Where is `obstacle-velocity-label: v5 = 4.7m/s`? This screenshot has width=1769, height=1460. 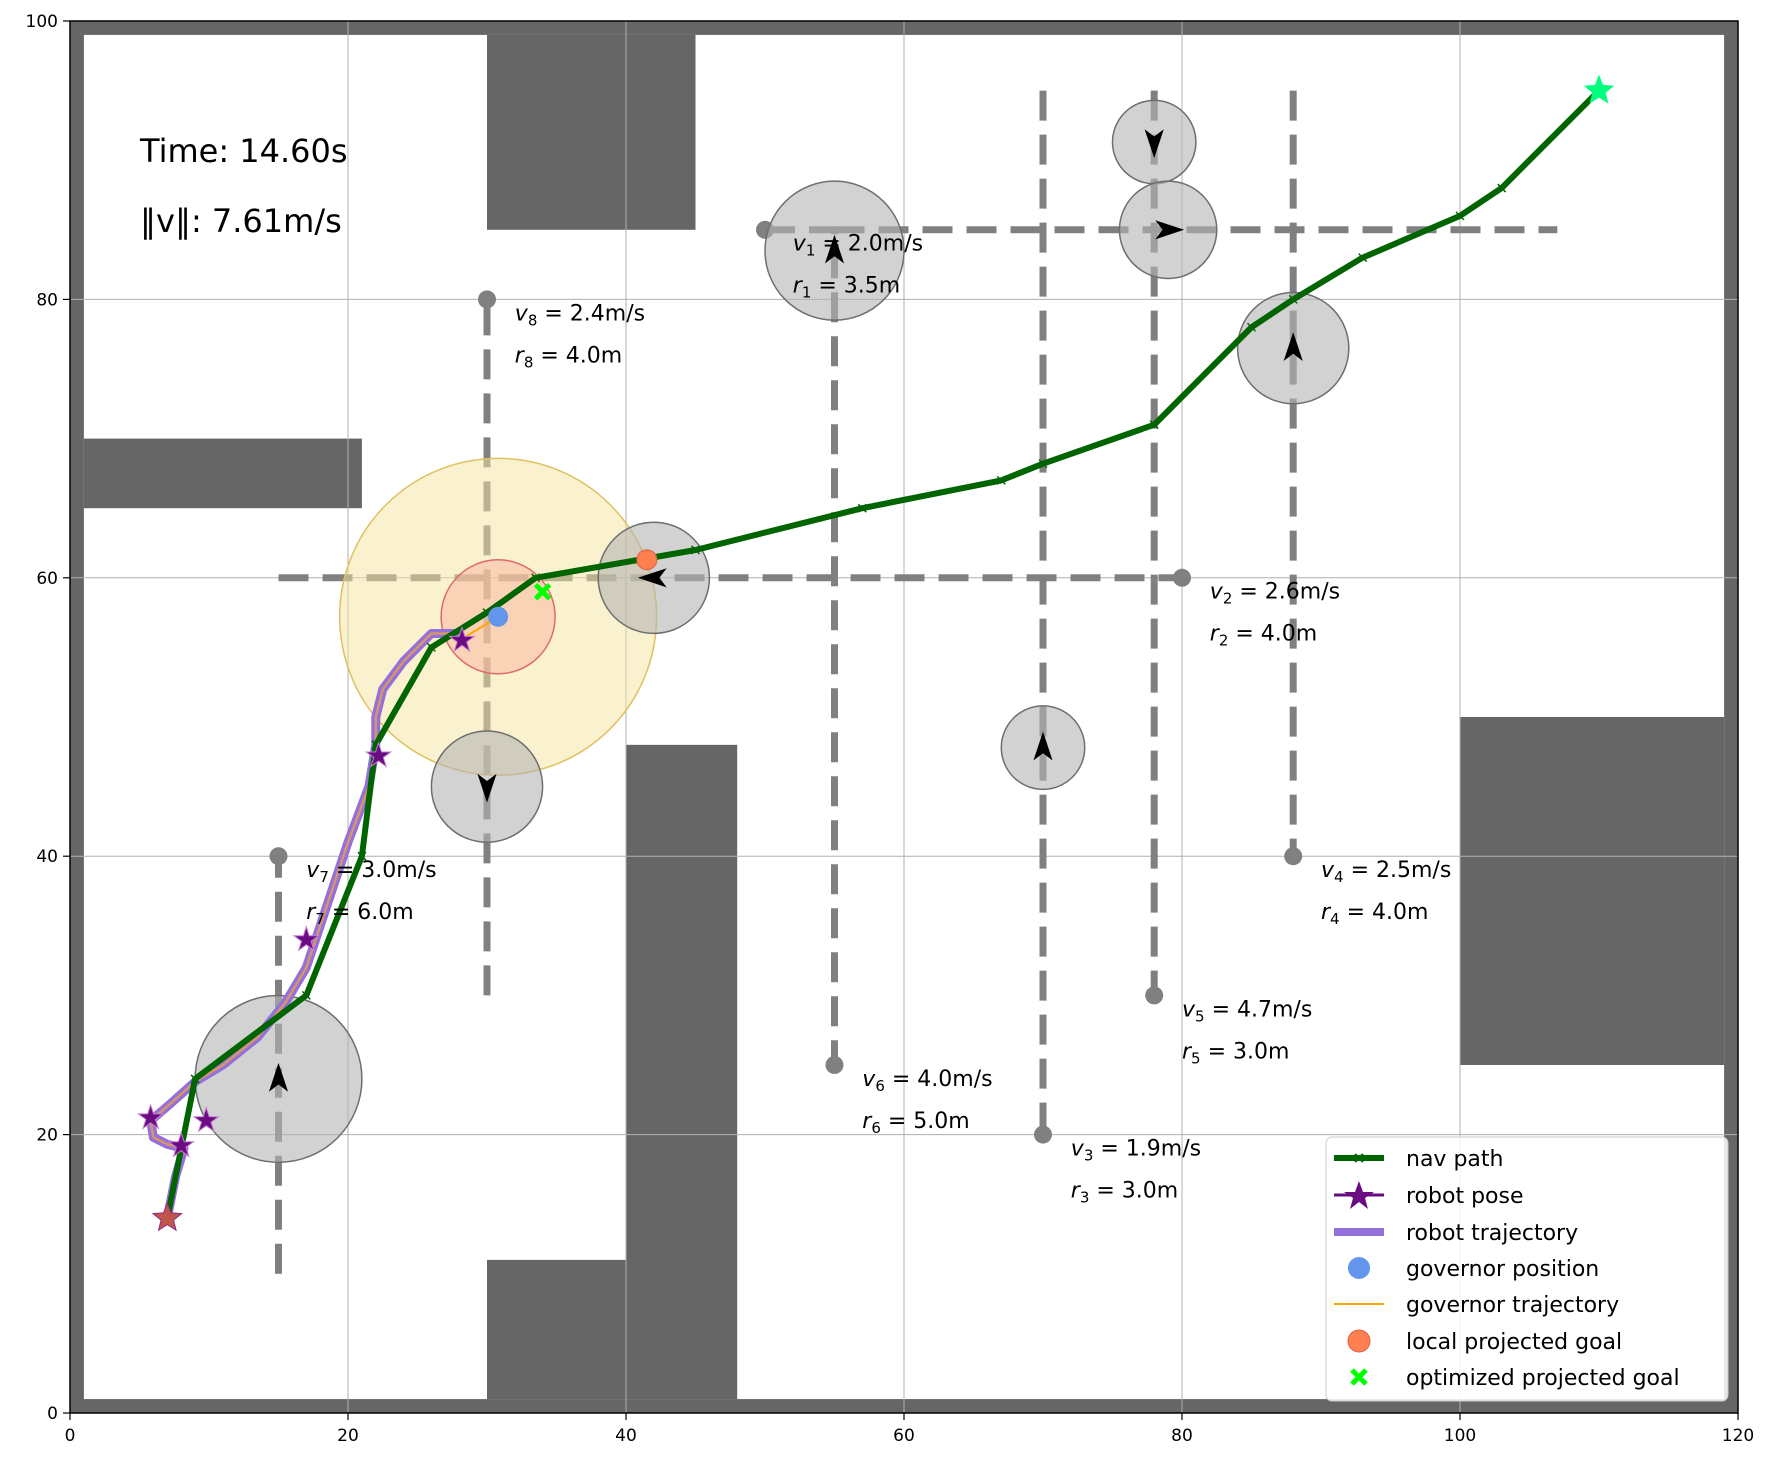 obstacle-velocity-label: v5 = 4.7m/s is located at coordinates (1247, 1011).